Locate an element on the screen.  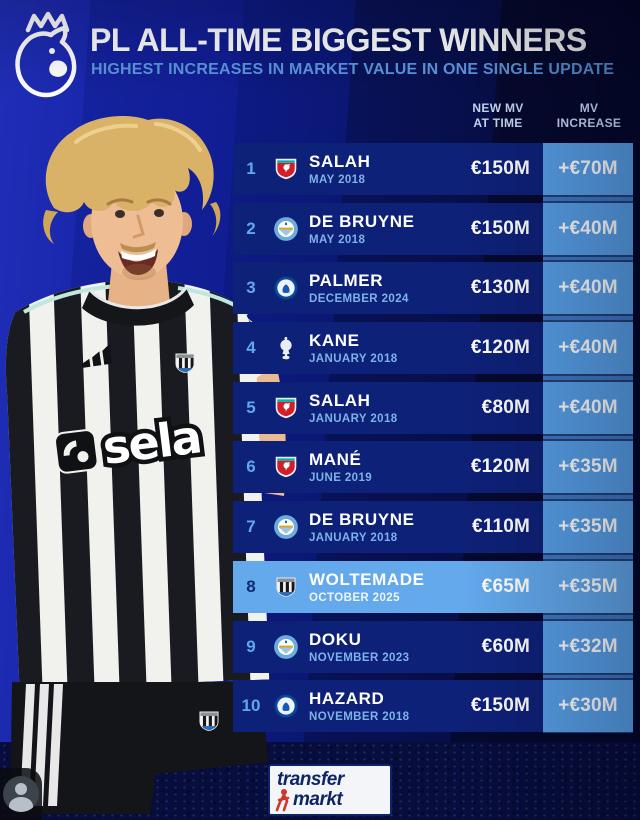
update-date: JUNE 2019 is located at coordinates (341, 478).